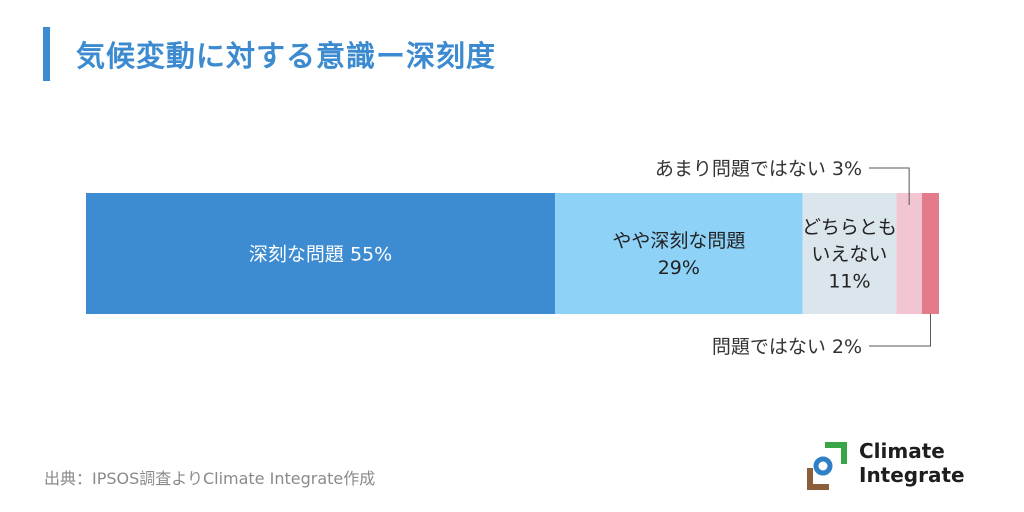 This screenshot has width=1024, height=512. I want to click on climate-integrate-logo: Climate Integrate, so click(898, 465).